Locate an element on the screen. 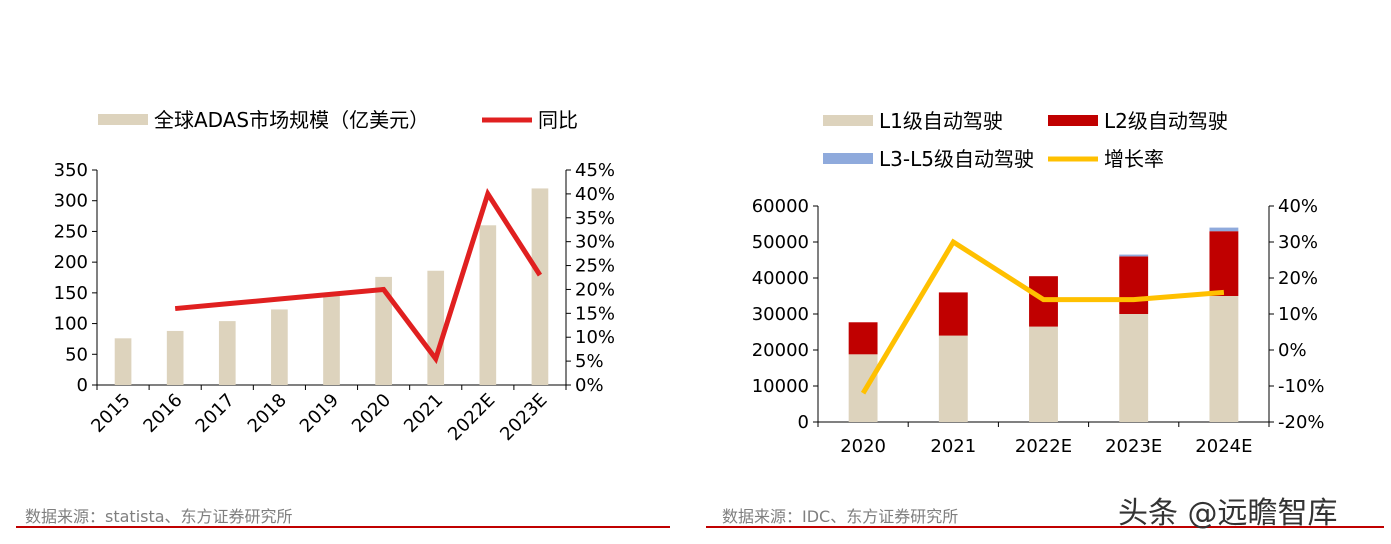 The image size is (1391, 544). legend-label: L2级自动驾驶 is located at coordinates (1166, 121).